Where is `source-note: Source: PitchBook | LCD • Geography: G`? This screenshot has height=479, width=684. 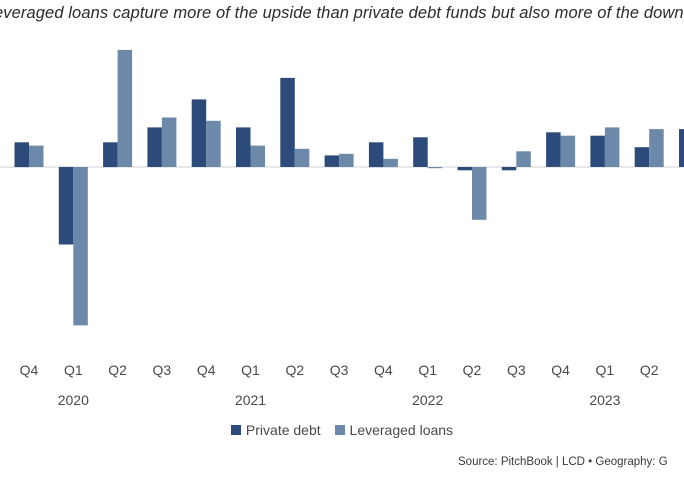
source-note: Source: PitchBook | LCD • Geography: G is located at coordinates (563, 462).